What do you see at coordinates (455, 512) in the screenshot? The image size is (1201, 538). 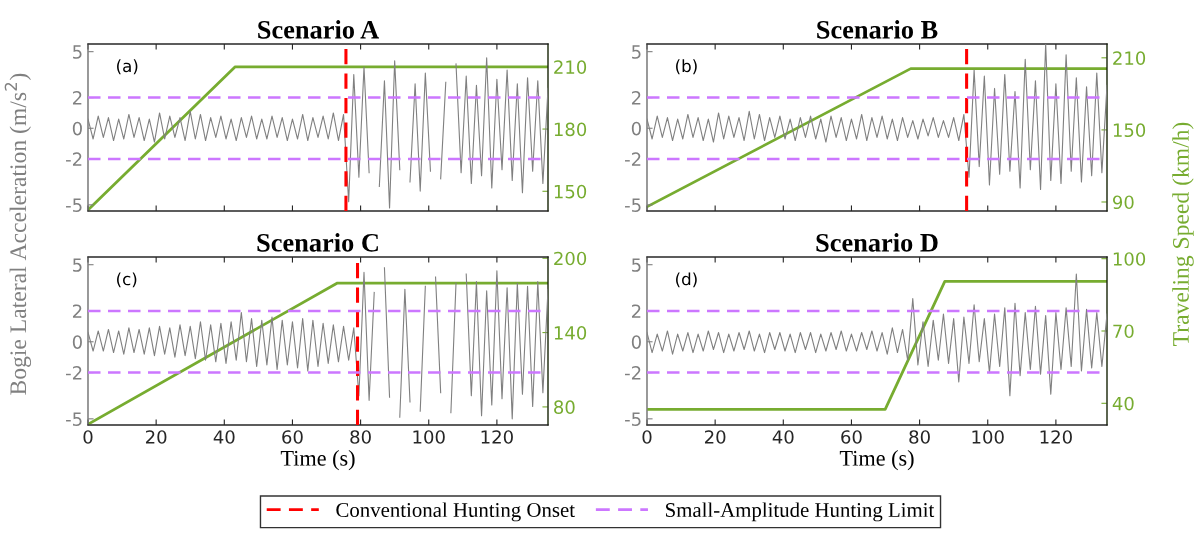 I see `legend-label: Conventional Hunting Onset` at bounding box center [455, 512].